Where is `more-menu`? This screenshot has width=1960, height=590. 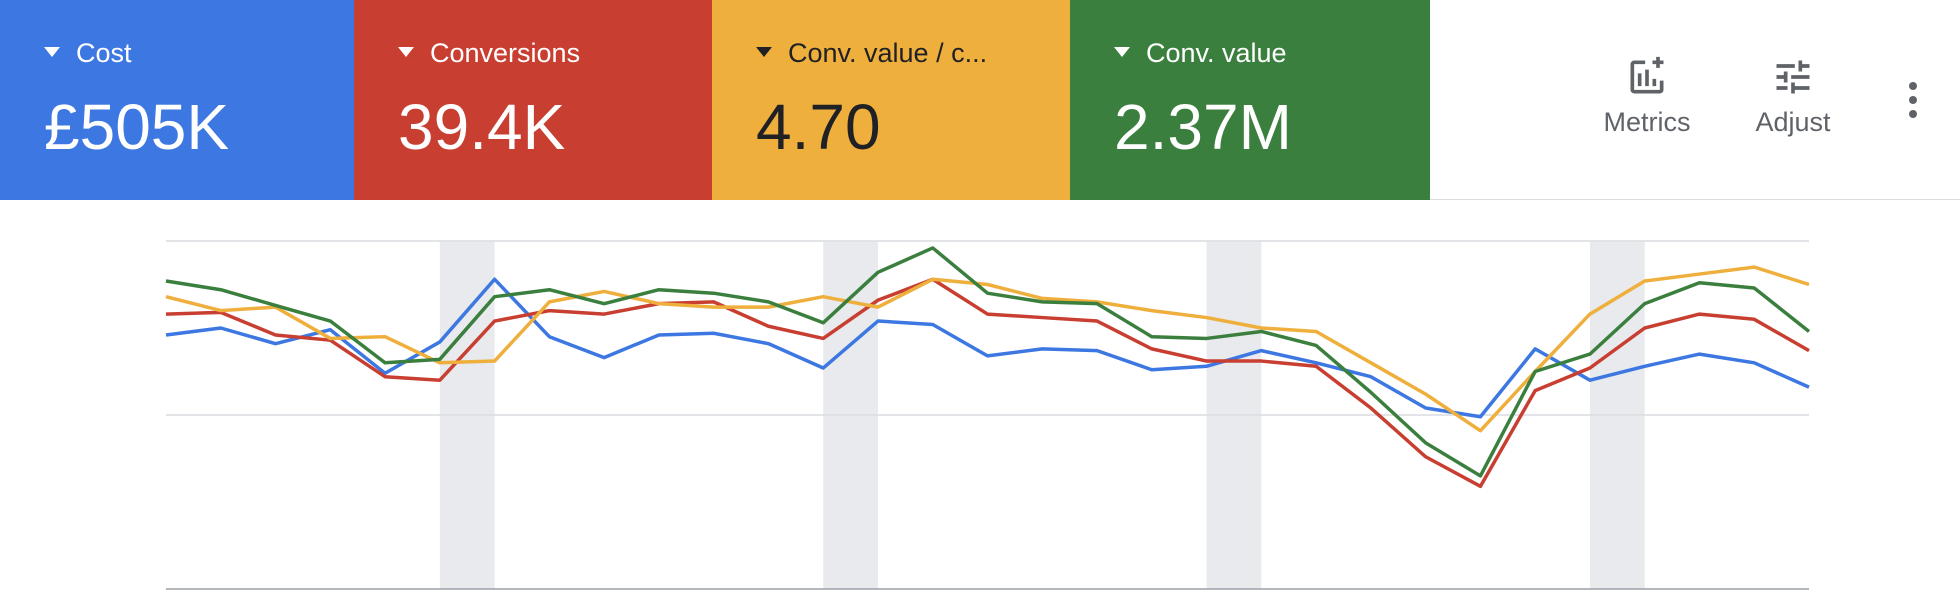
more-menu is located at coordinates (1913, 100).